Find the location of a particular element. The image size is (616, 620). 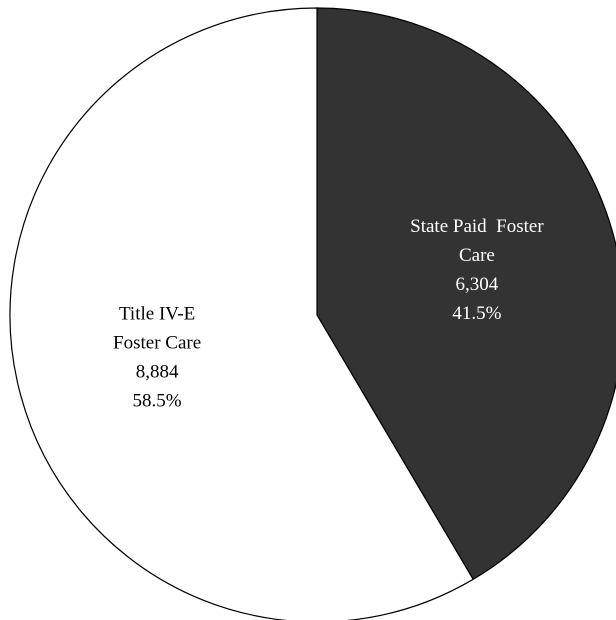

slice-label: Title IV-E is located at coordinates (157, 314).